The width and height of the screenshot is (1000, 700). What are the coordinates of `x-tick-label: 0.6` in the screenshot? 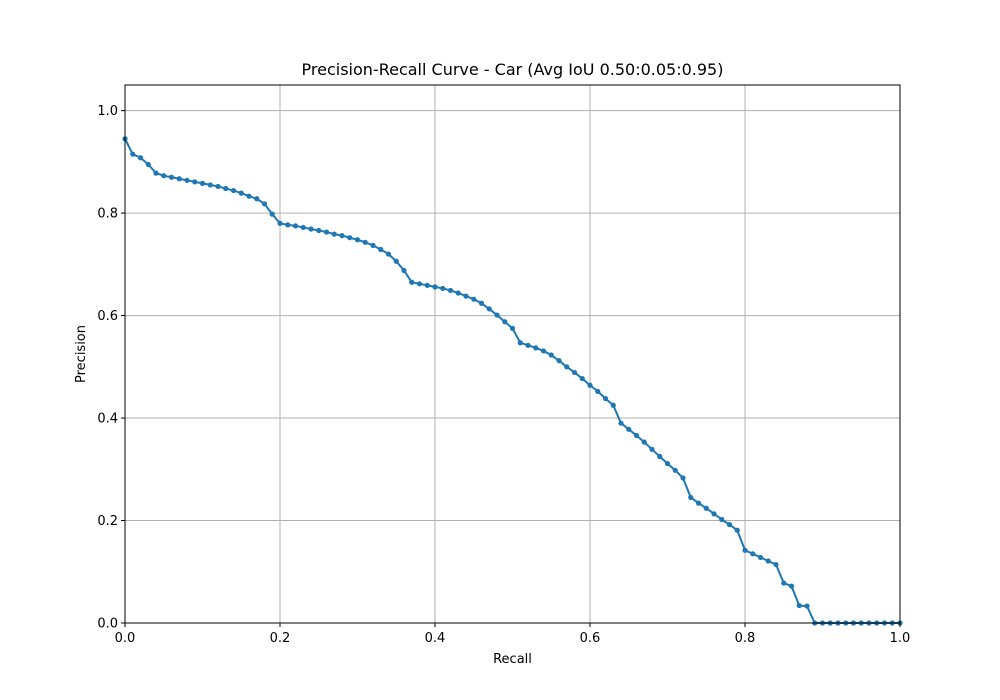 It's located at (590, 638).